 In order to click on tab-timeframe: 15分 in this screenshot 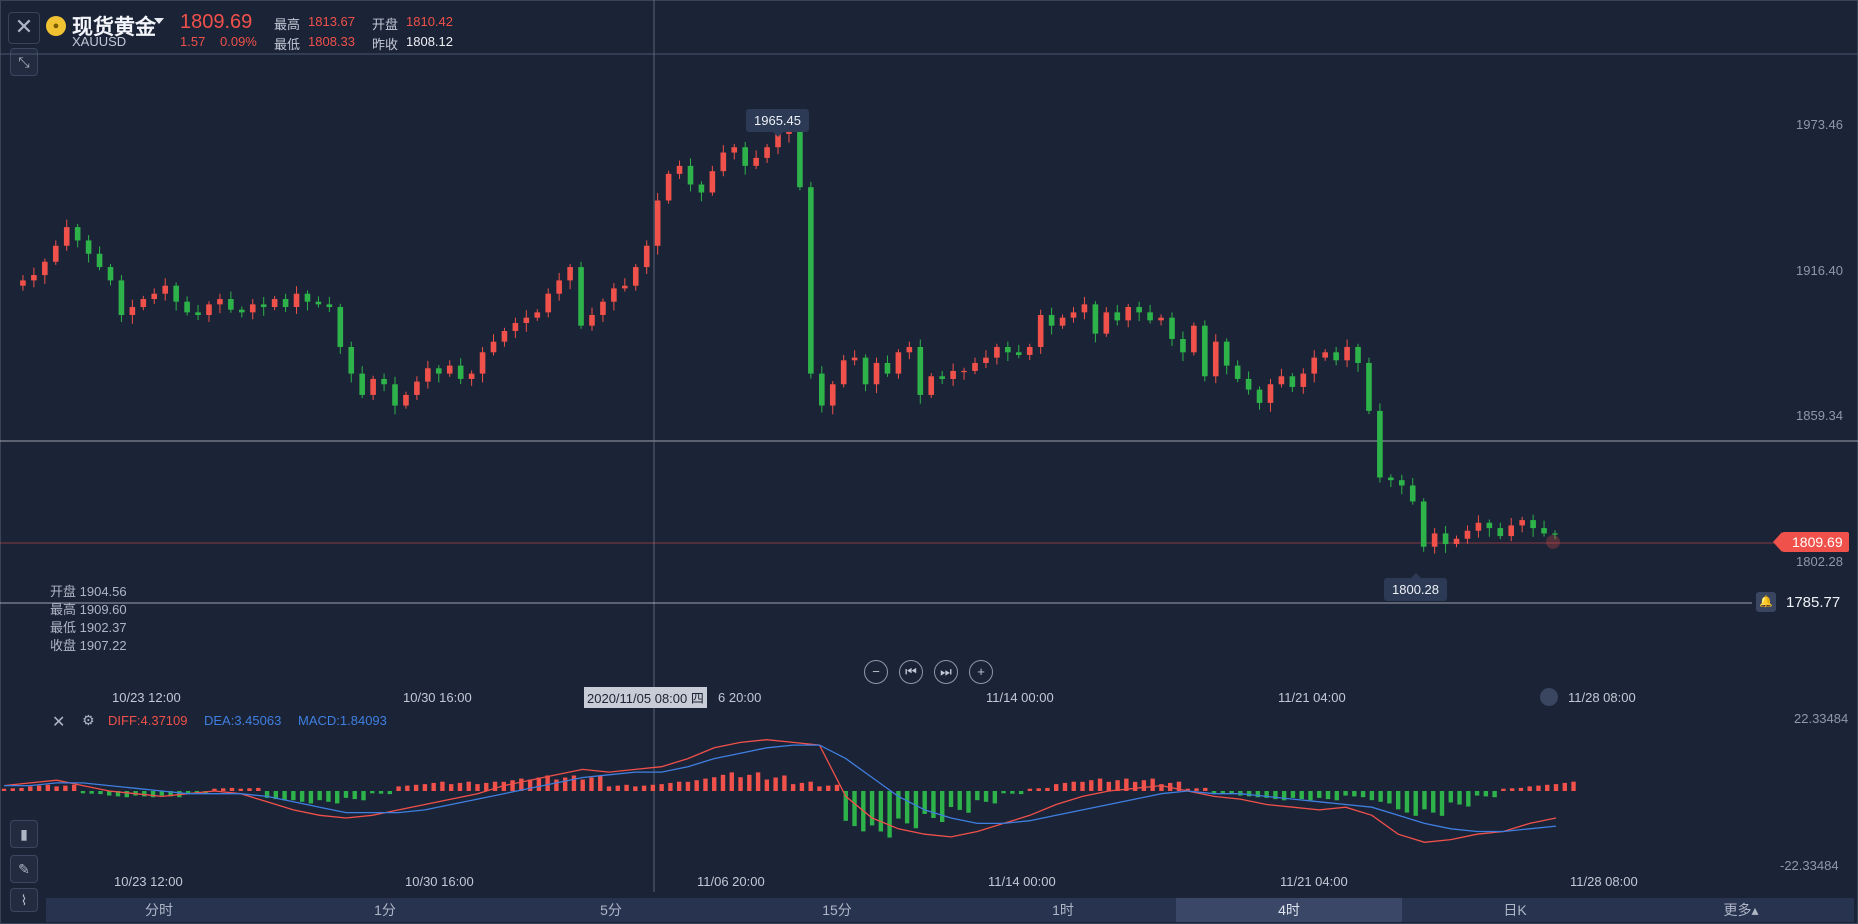, I will do `click(837, 910)`.